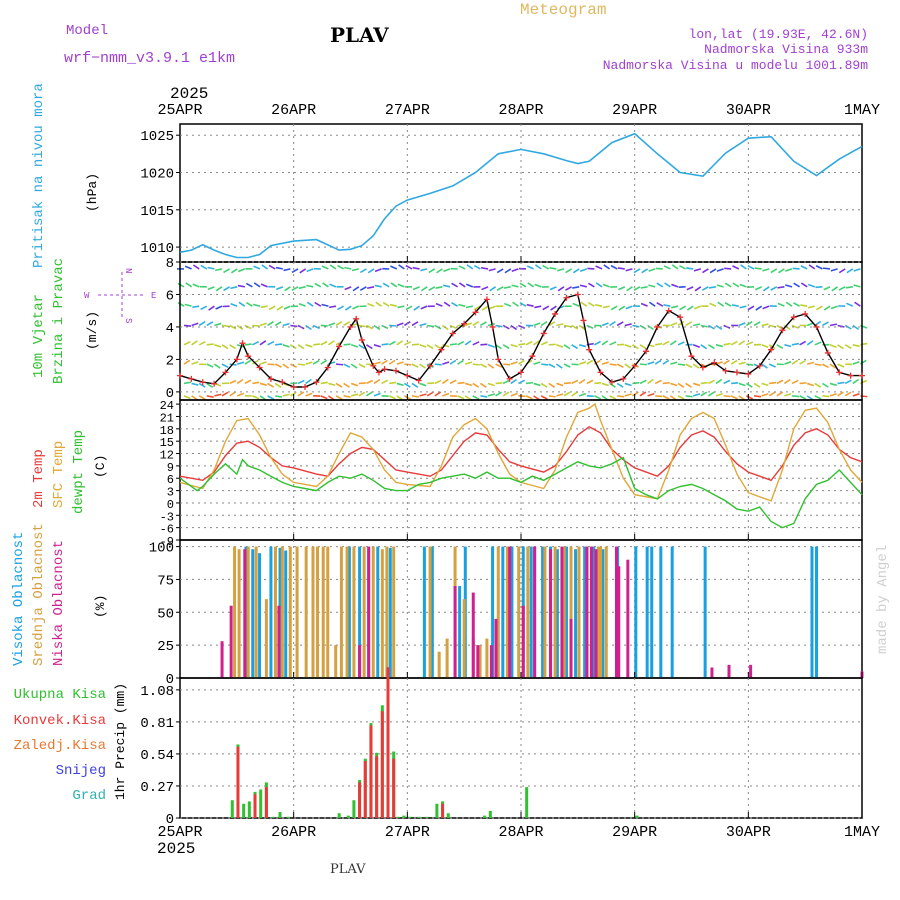 Image resolution: width=900 pixels, height=900 pixels. What do you see at coordinates (167, 530) in the screenshot?
I see `temperature-ytick-label: -6` at bounding box center [167, 530].